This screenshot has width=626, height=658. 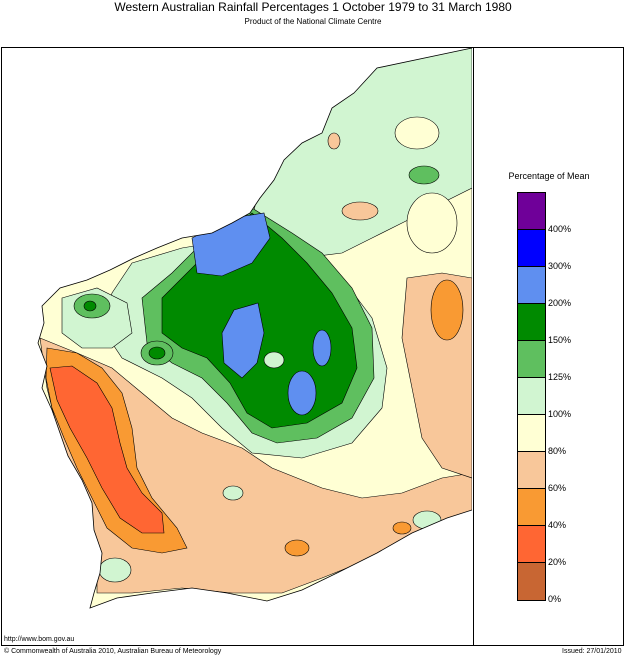 I want to click on region-100-125-inner, so click(x=274, y=360).